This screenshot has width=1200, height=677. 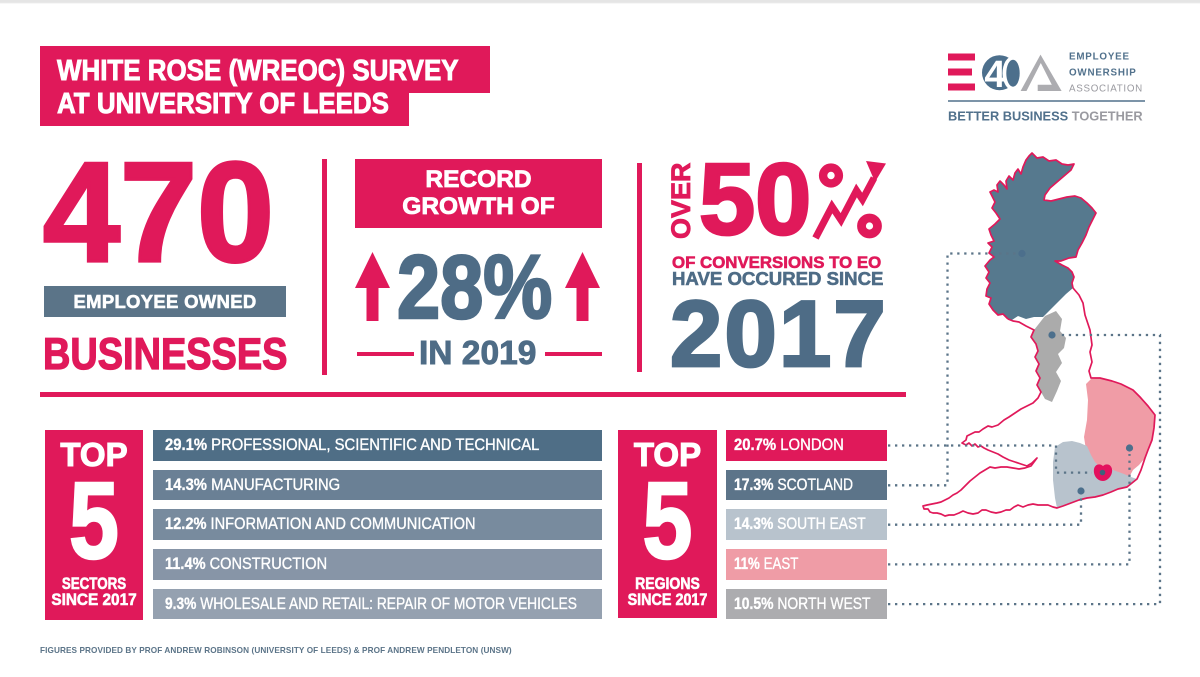 I want to click on svg-text: EMPLOYEE, so click(x=1099, y=57).